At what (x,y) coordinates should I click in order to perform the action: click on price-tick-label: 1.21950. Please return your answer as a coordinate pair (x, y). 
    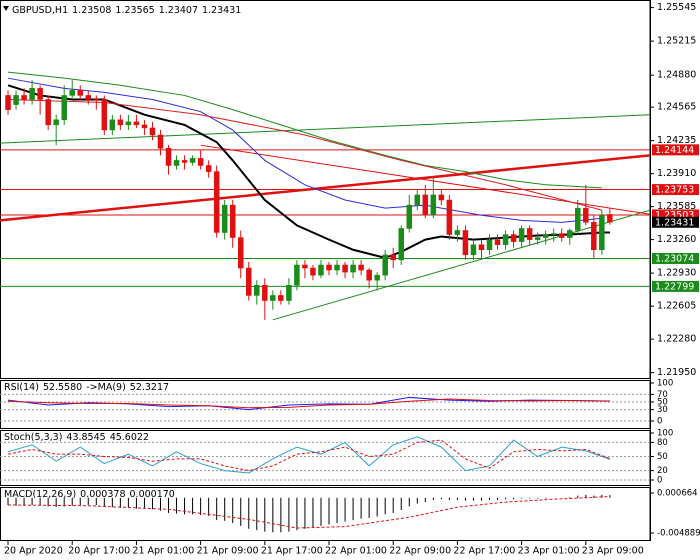
    Looking at the image, I should click on (676, 372).